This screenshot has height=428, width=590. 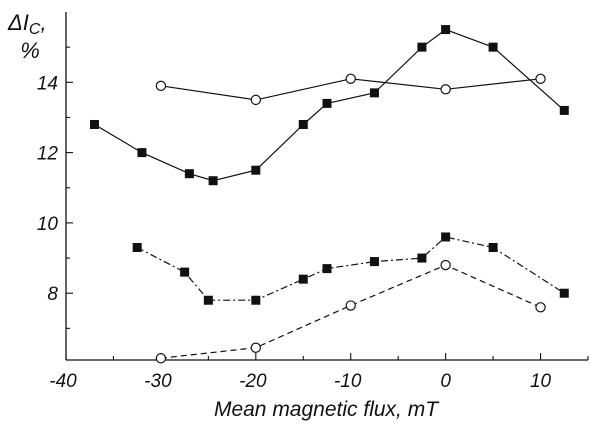 I want to click on y-axis-suffix: ,, so click(x=43, y=22).